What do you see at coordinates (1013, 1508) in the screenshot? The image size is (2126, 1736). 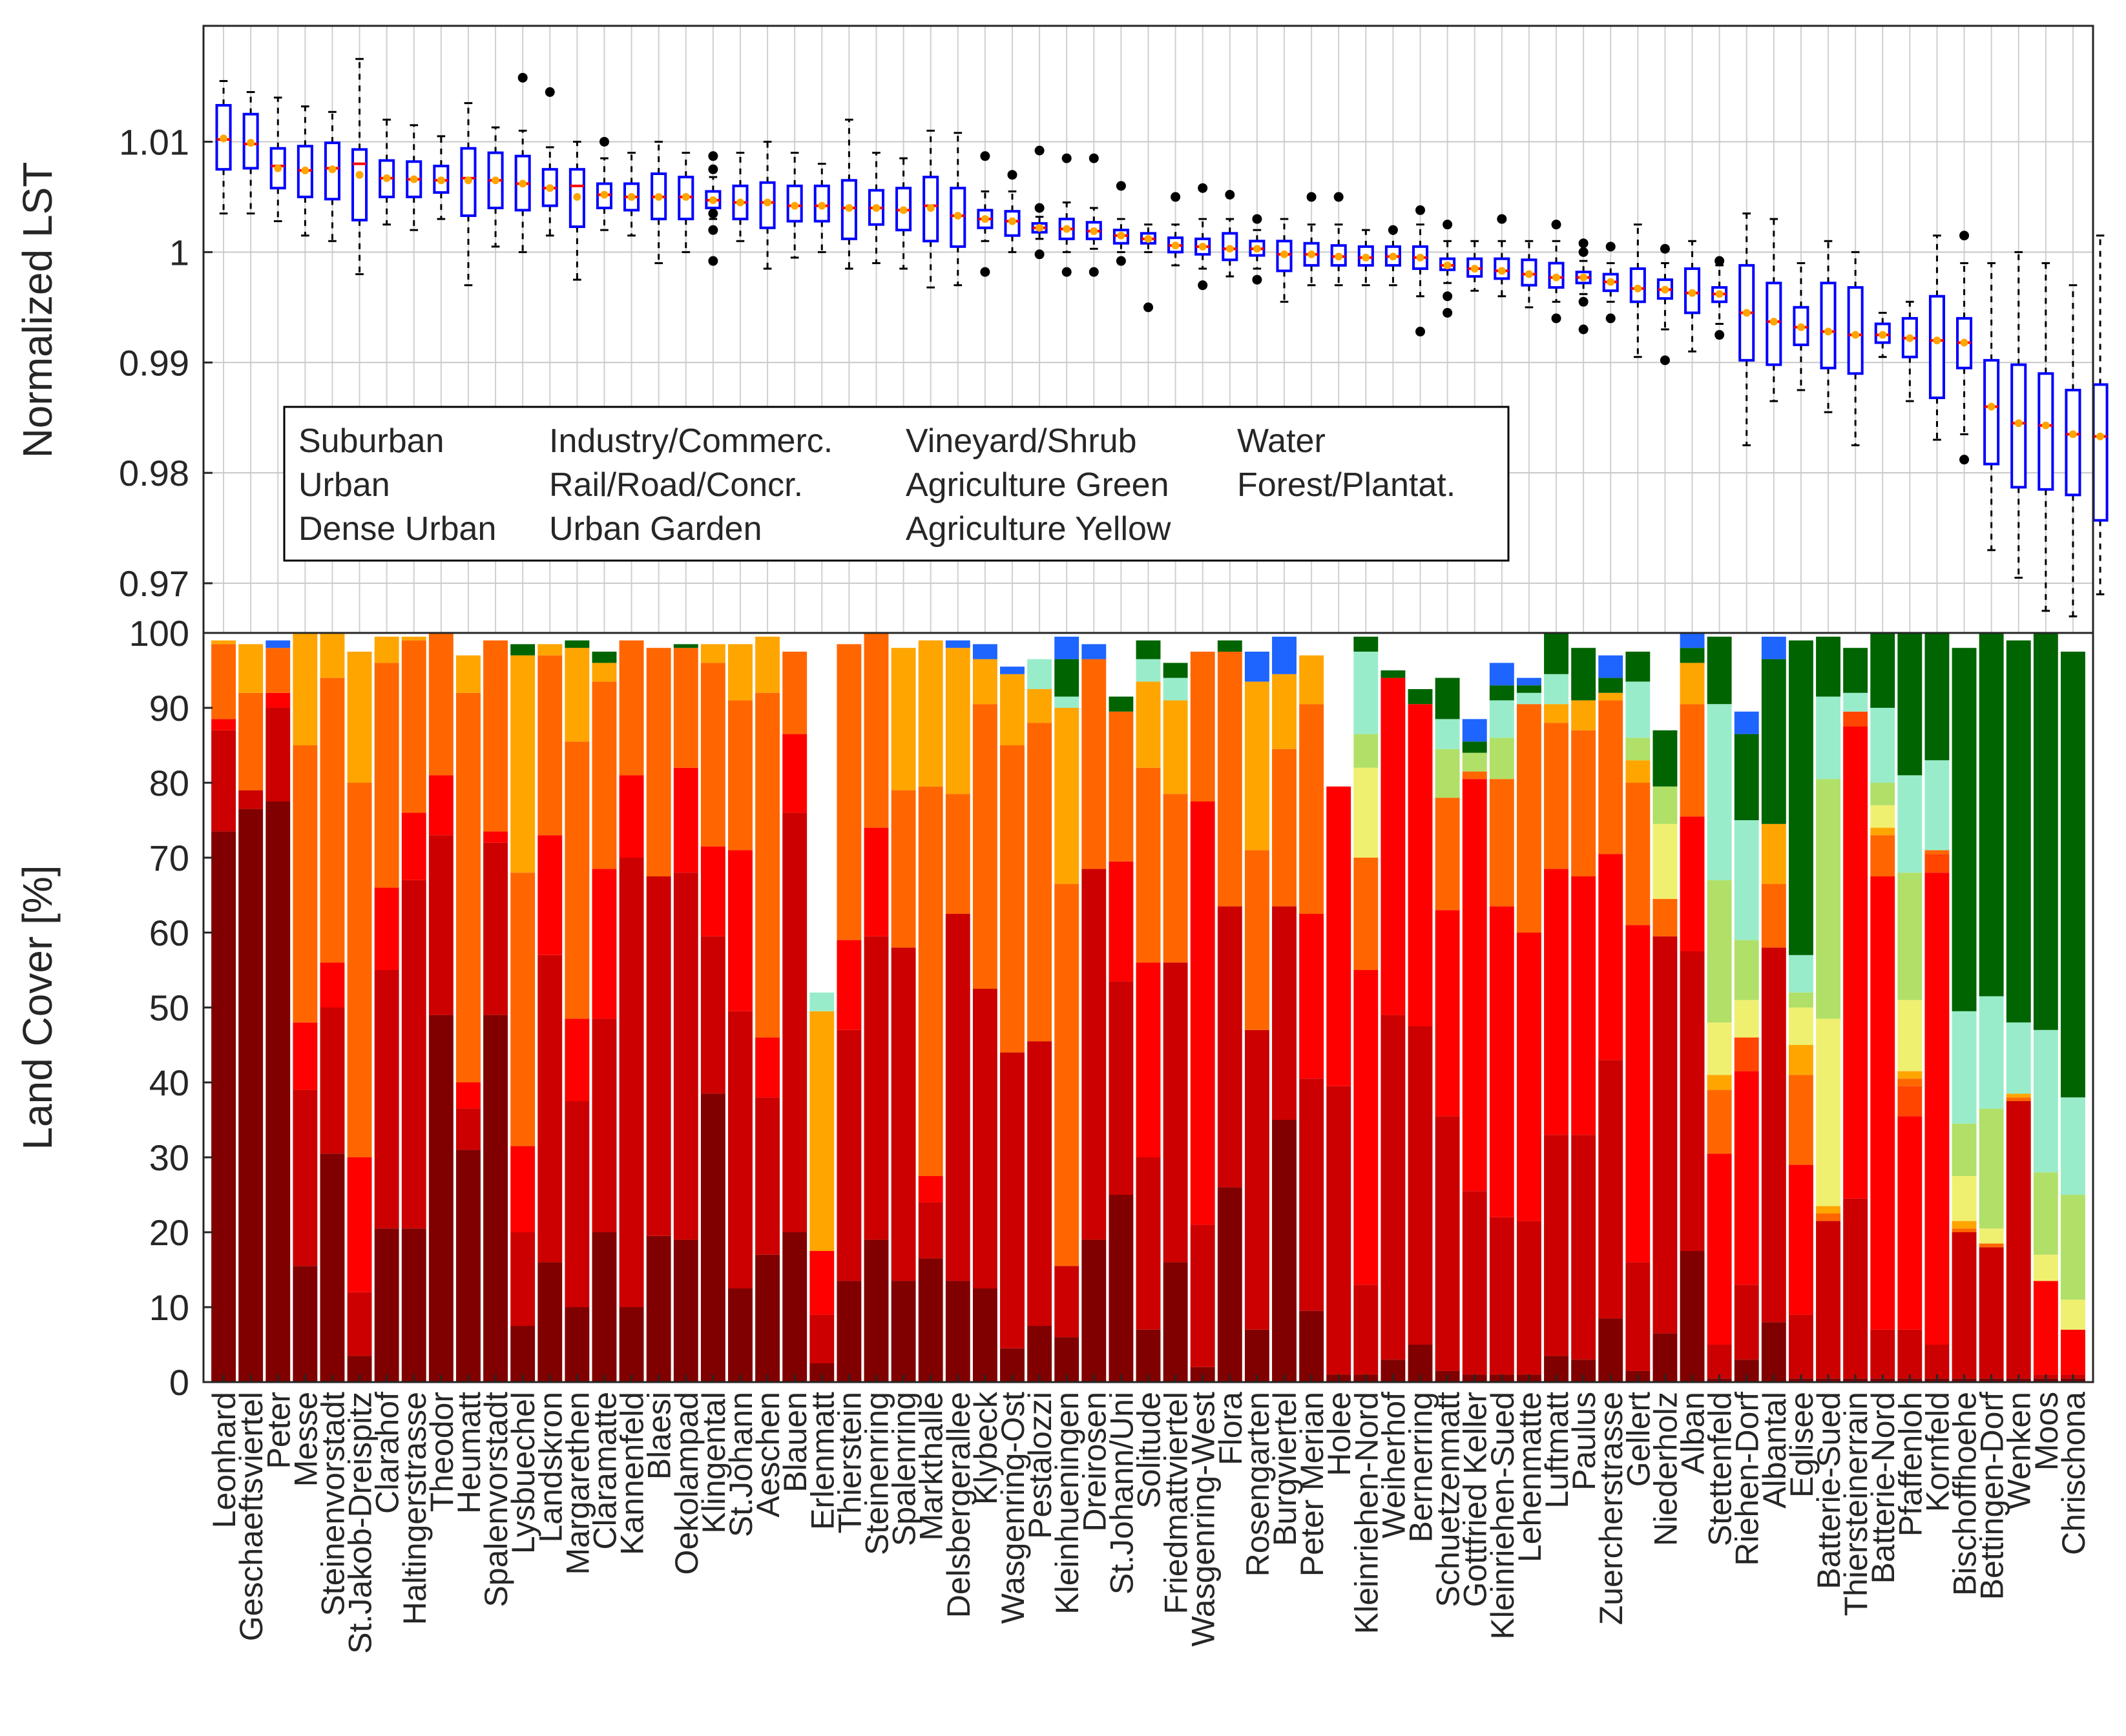 I see `x-tick-label: Wasgenring-Ost` at bounding box center [1013, 1508].